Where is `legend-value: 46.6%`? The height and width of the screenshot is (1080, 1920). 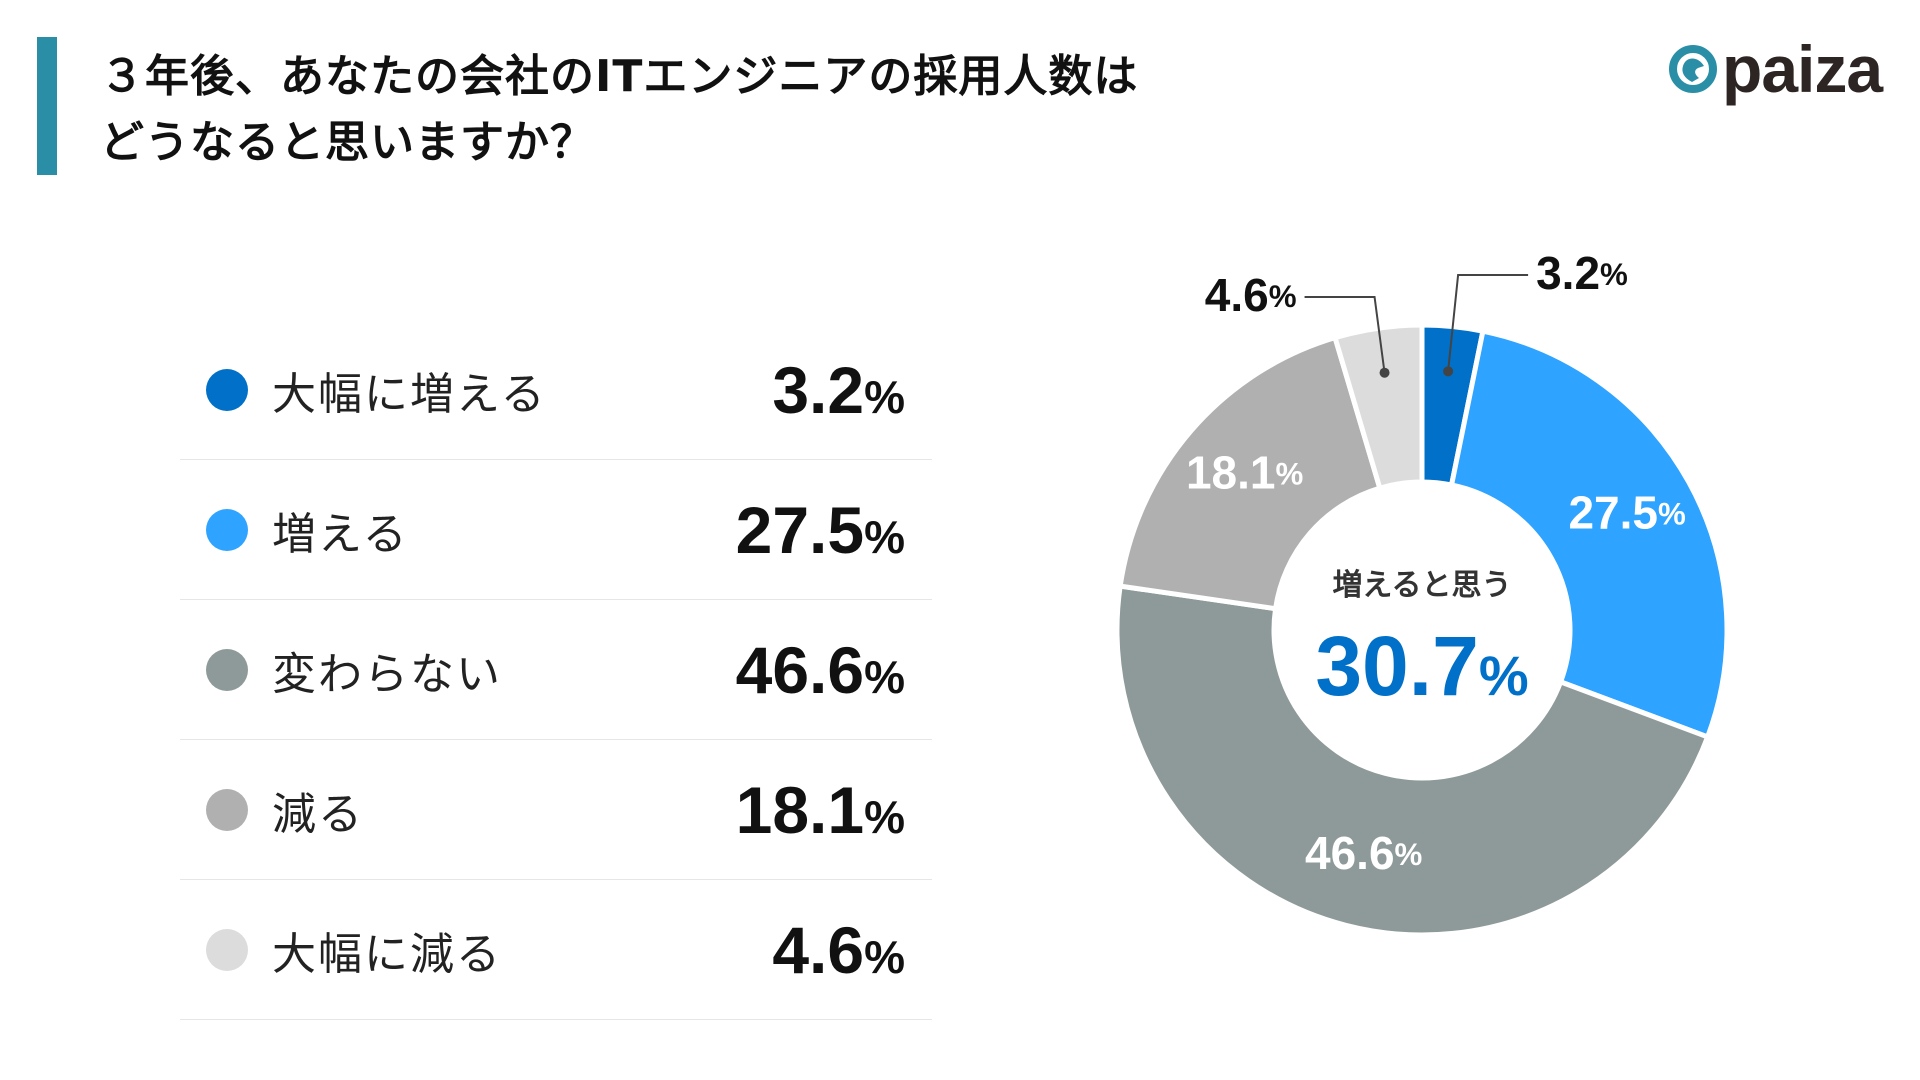
legend-value: 46.6% is located at coordinates (820, 670).